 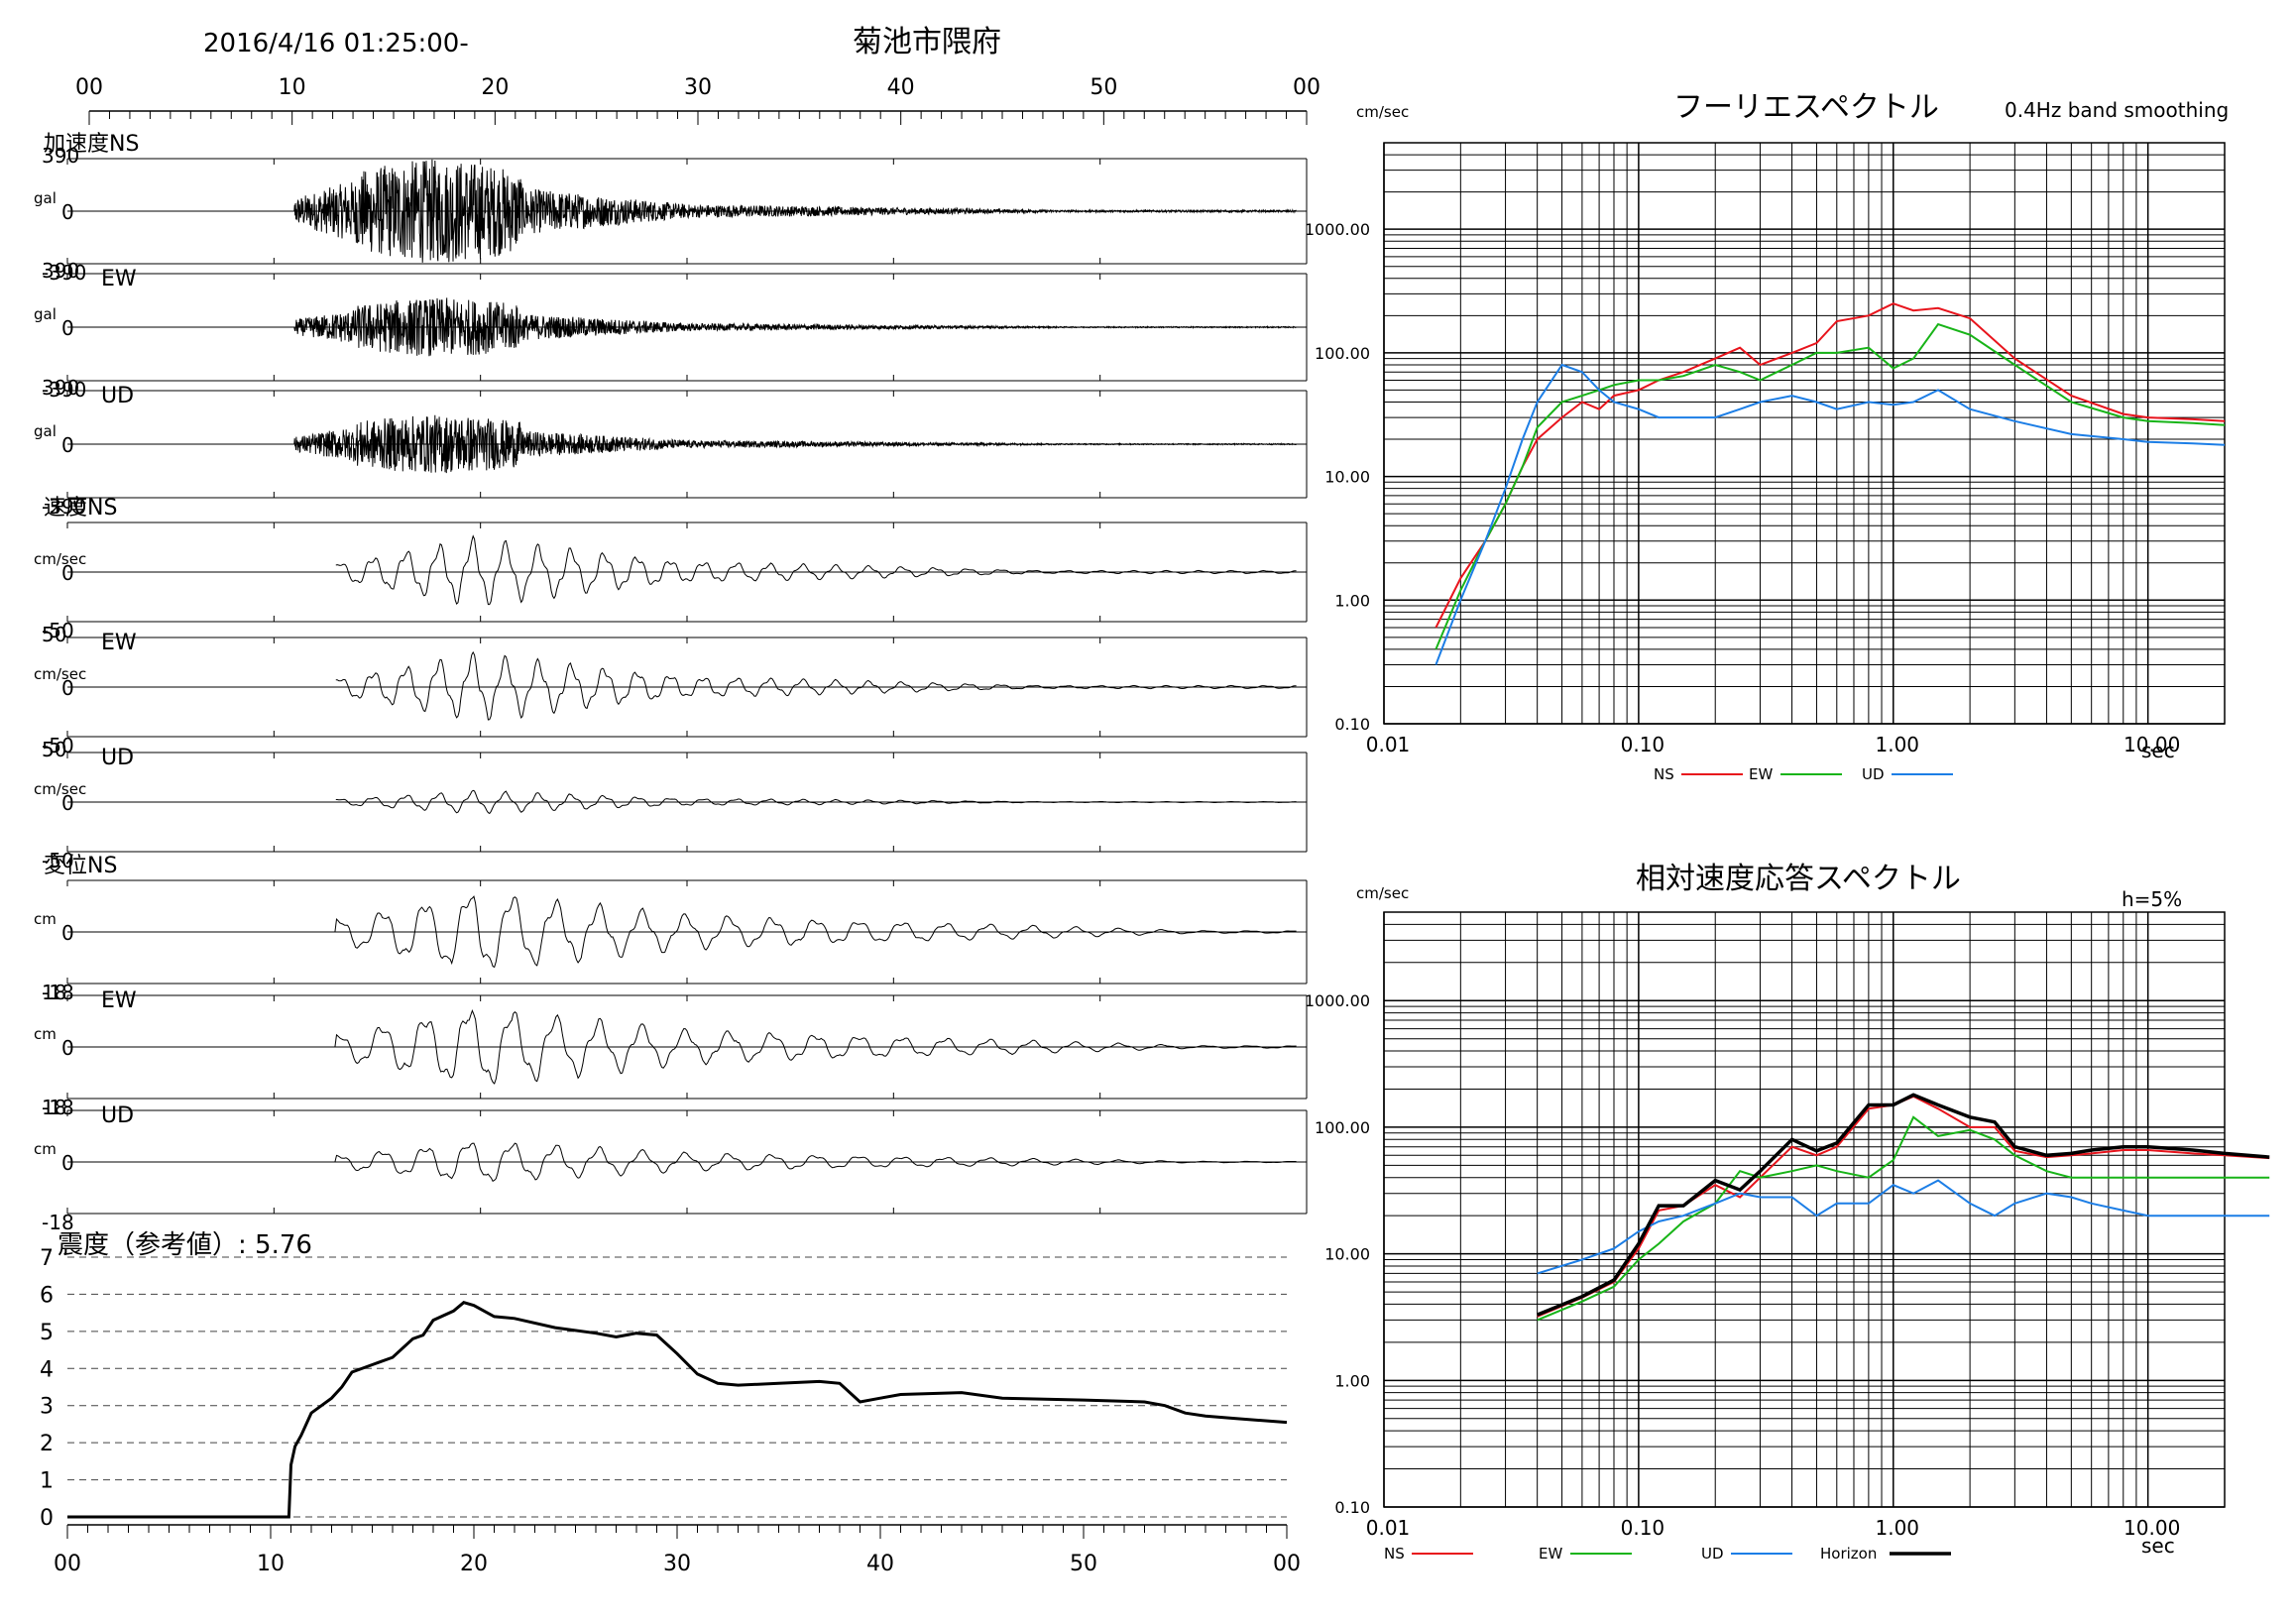 What do you see at coordinates (927, 42) in the screenshot?
I see `station-name: 菊池市隈府` at bounding box center [927, 42].